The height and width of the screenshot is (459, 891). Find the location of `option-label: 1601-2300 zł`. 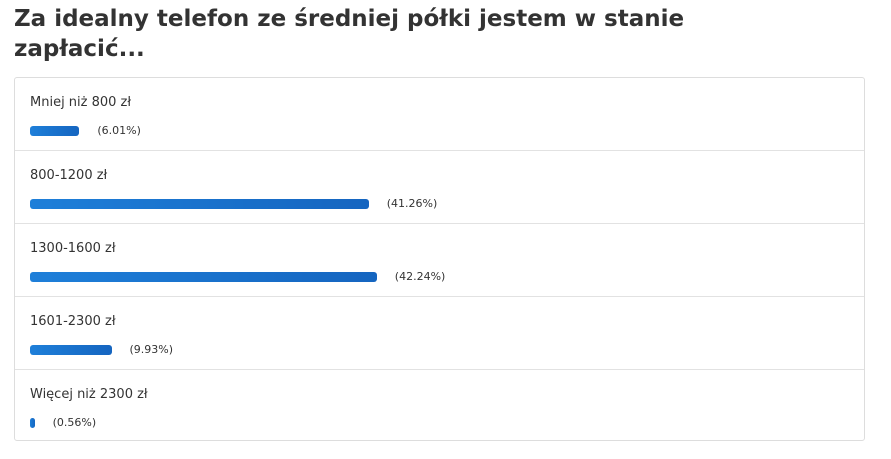

option-label: 1601-2300 zł is located at coordinates (73, 321).